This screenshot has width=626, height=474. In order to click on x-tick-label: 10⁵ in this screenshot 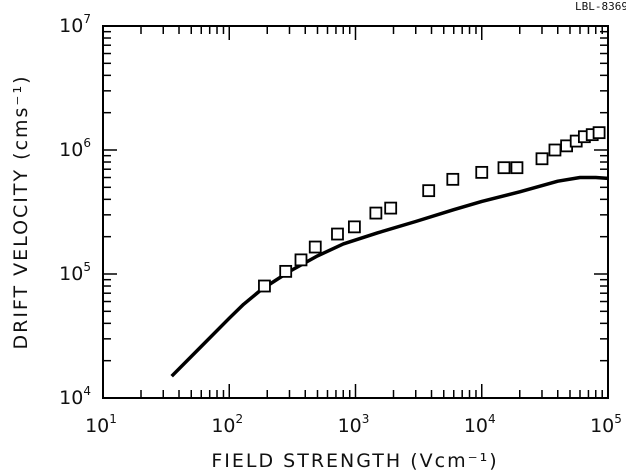, I will do `click(606, 424)`.